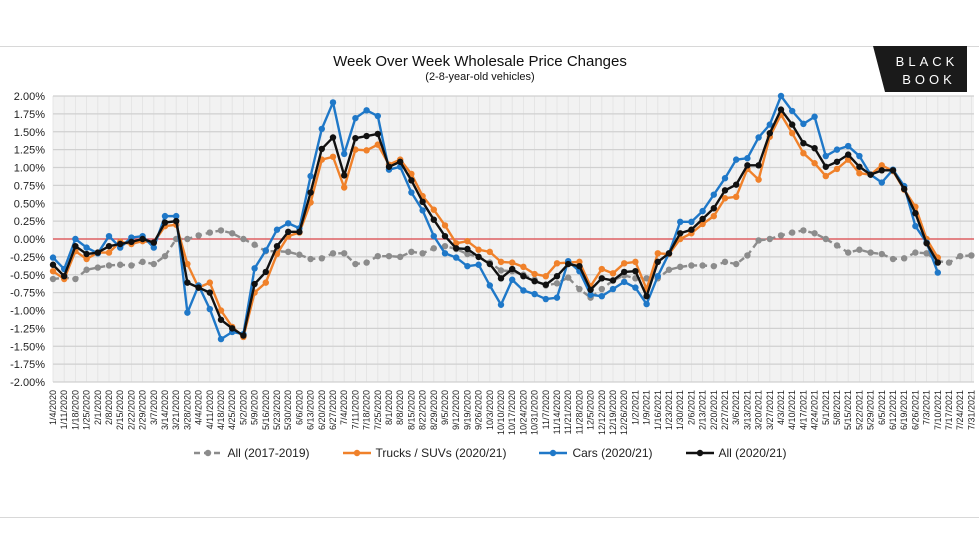 The image size is (980, 552). What do you see at coordinates (143, 410) in the screenshot?
I see `x-tick-label: 2/29/2020` at bounding box center [143, 410].